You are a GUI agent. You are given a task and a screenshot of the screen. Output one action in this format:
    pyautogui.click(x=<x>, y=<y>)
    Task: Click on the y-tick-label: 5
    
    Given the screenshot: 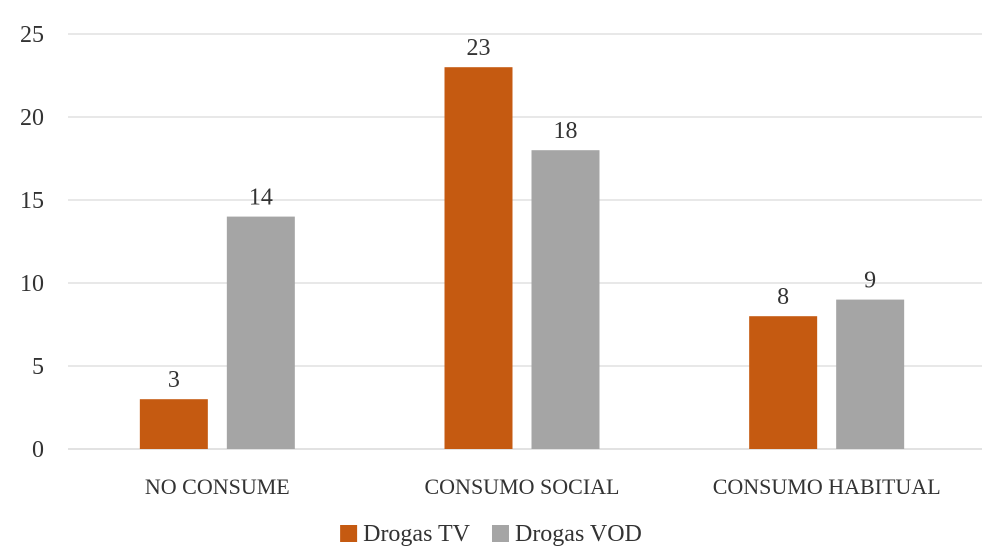 What is the action you would take?
    pyautogui.click(x=38, y=367)
    